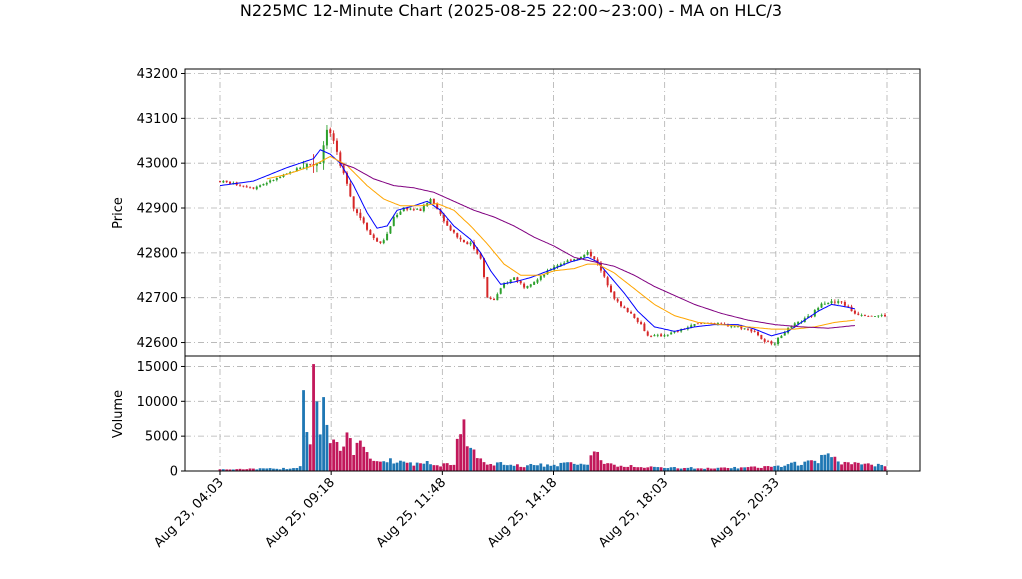  Describe the element at coordinates (157, 402) in the screenshot. I see `volume-tick-label: 10000` at that location.